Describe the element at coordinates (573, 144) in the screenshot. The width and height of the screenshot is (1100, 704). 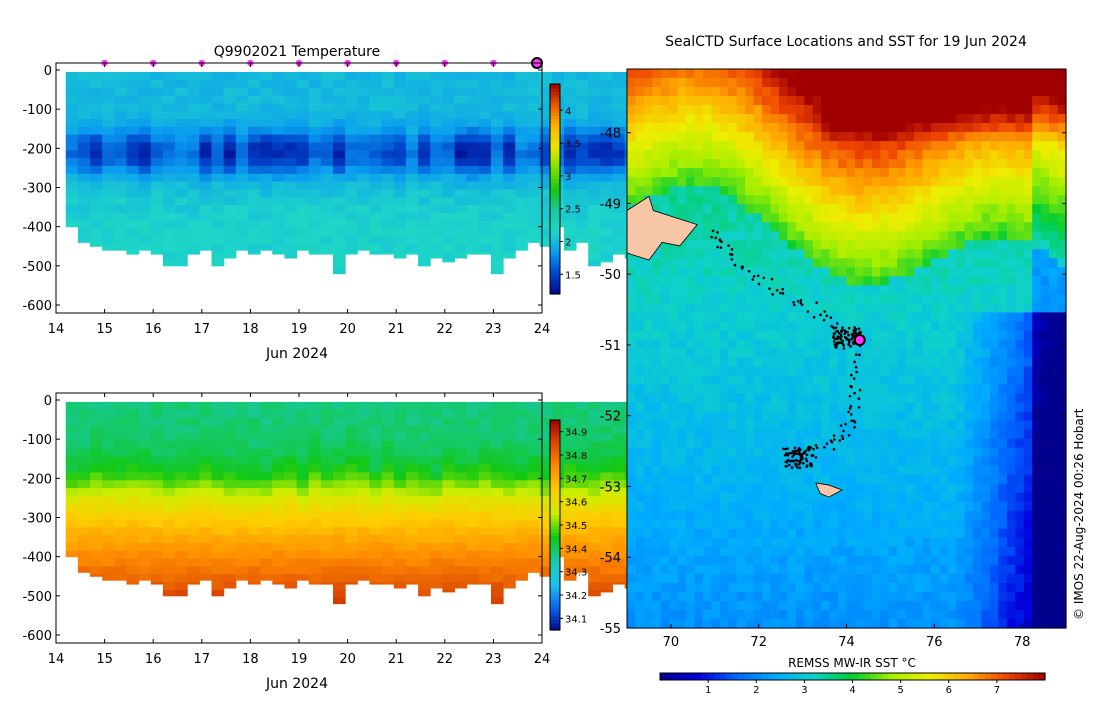
I see `colorbar-tick-label: 3.5` at that location.